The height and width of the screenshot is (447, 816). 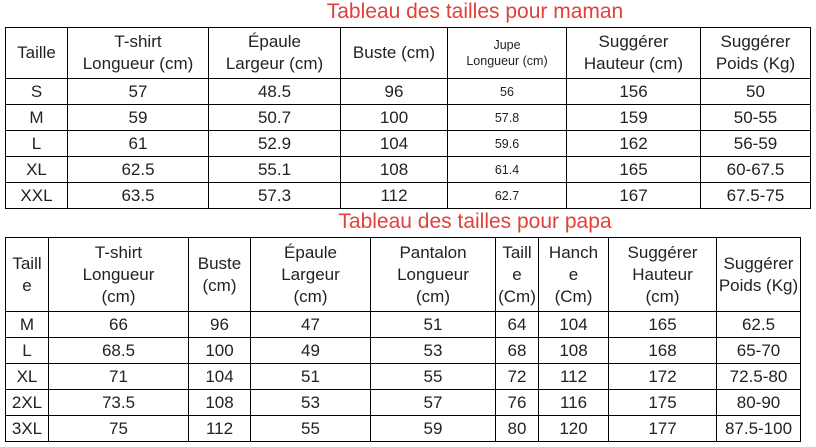 What do you see at coordinates (27, 428) in the screenshot?
I see `data-cell: 3XL` at bounding box center [27, 428].